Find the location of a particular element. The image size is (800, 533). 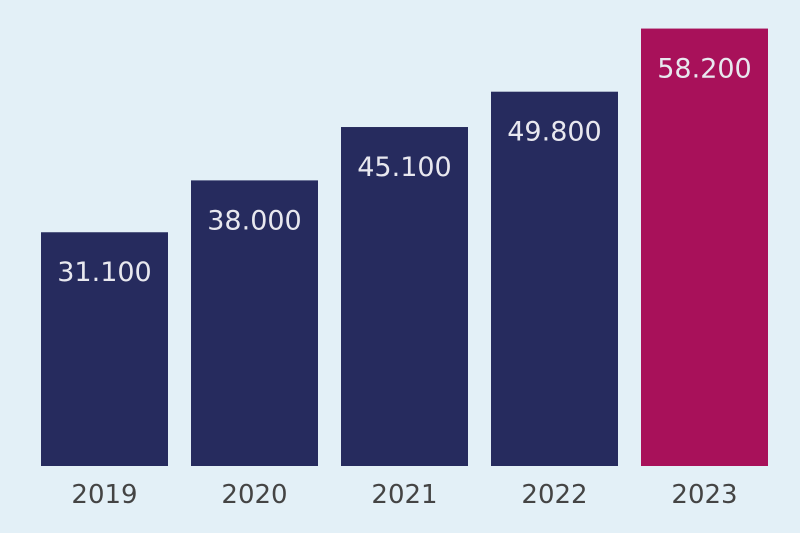

bar-2021 is located at coordinates (404, 296).